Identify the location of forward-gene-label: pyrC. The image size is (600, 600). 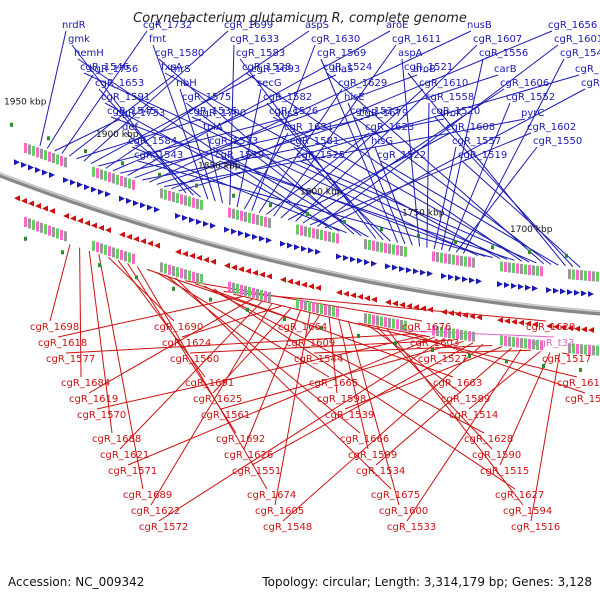
(532, 113).